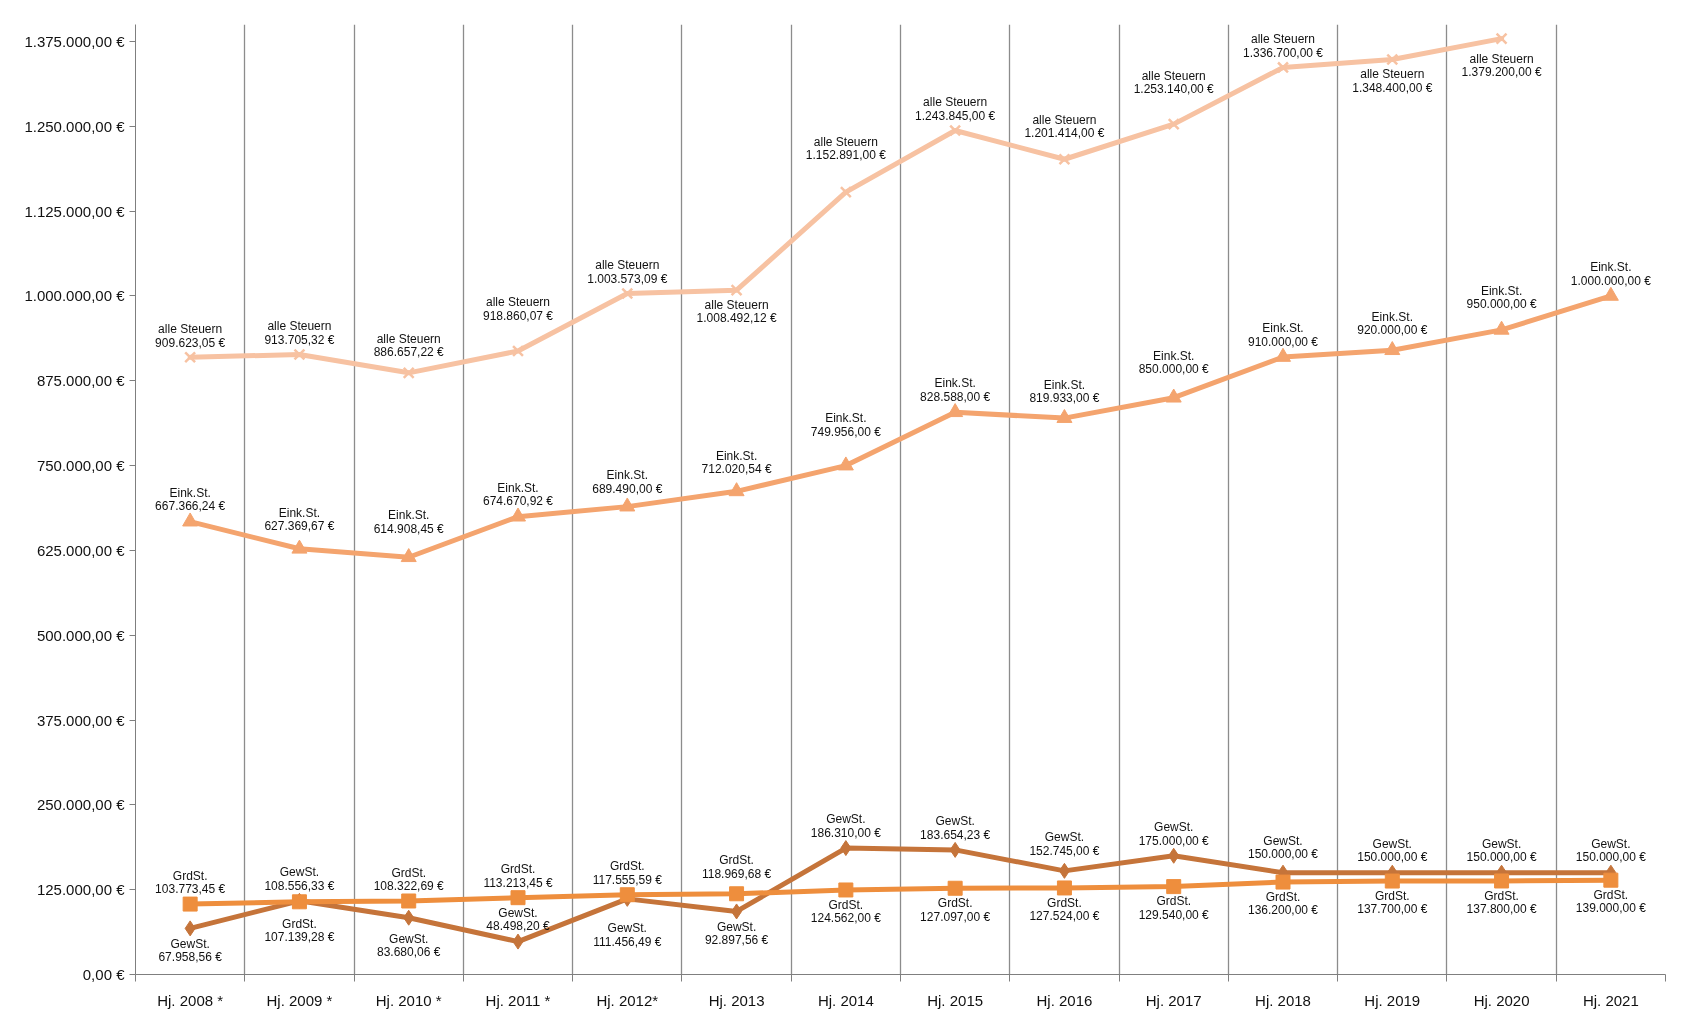  I want to click on y-tick-label: 375.000,00 €, so click(81, 720).